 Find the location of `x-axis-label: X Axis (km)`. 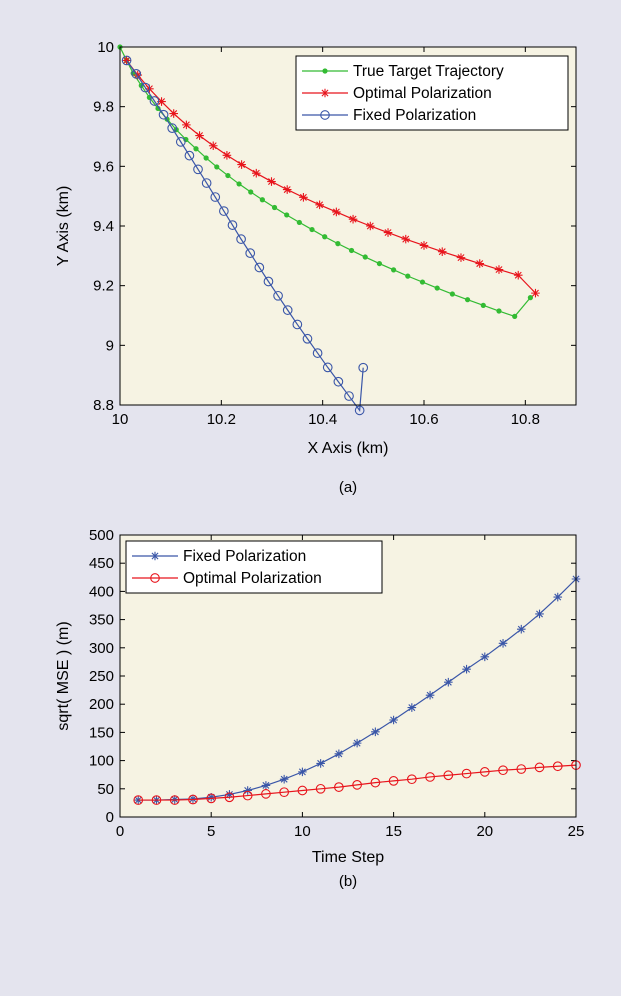

x-axis-label: X Axis (km) is located at coordinates (348, 448).